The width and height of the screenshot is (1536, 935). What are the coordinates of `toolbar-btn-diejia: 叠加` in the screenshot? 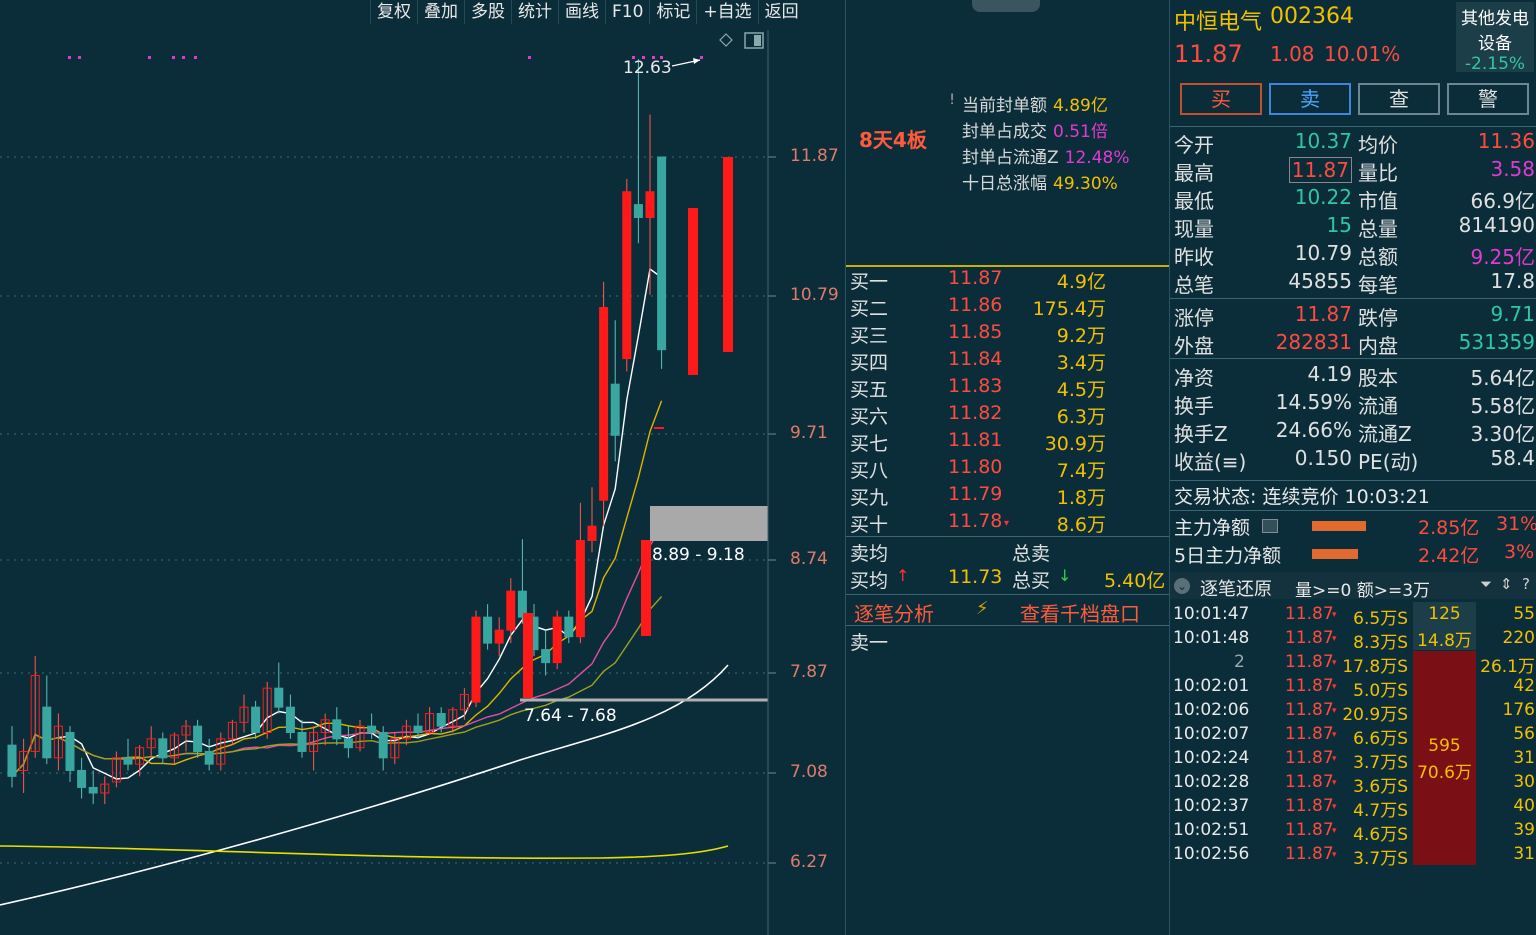 It's located at (440, 12).